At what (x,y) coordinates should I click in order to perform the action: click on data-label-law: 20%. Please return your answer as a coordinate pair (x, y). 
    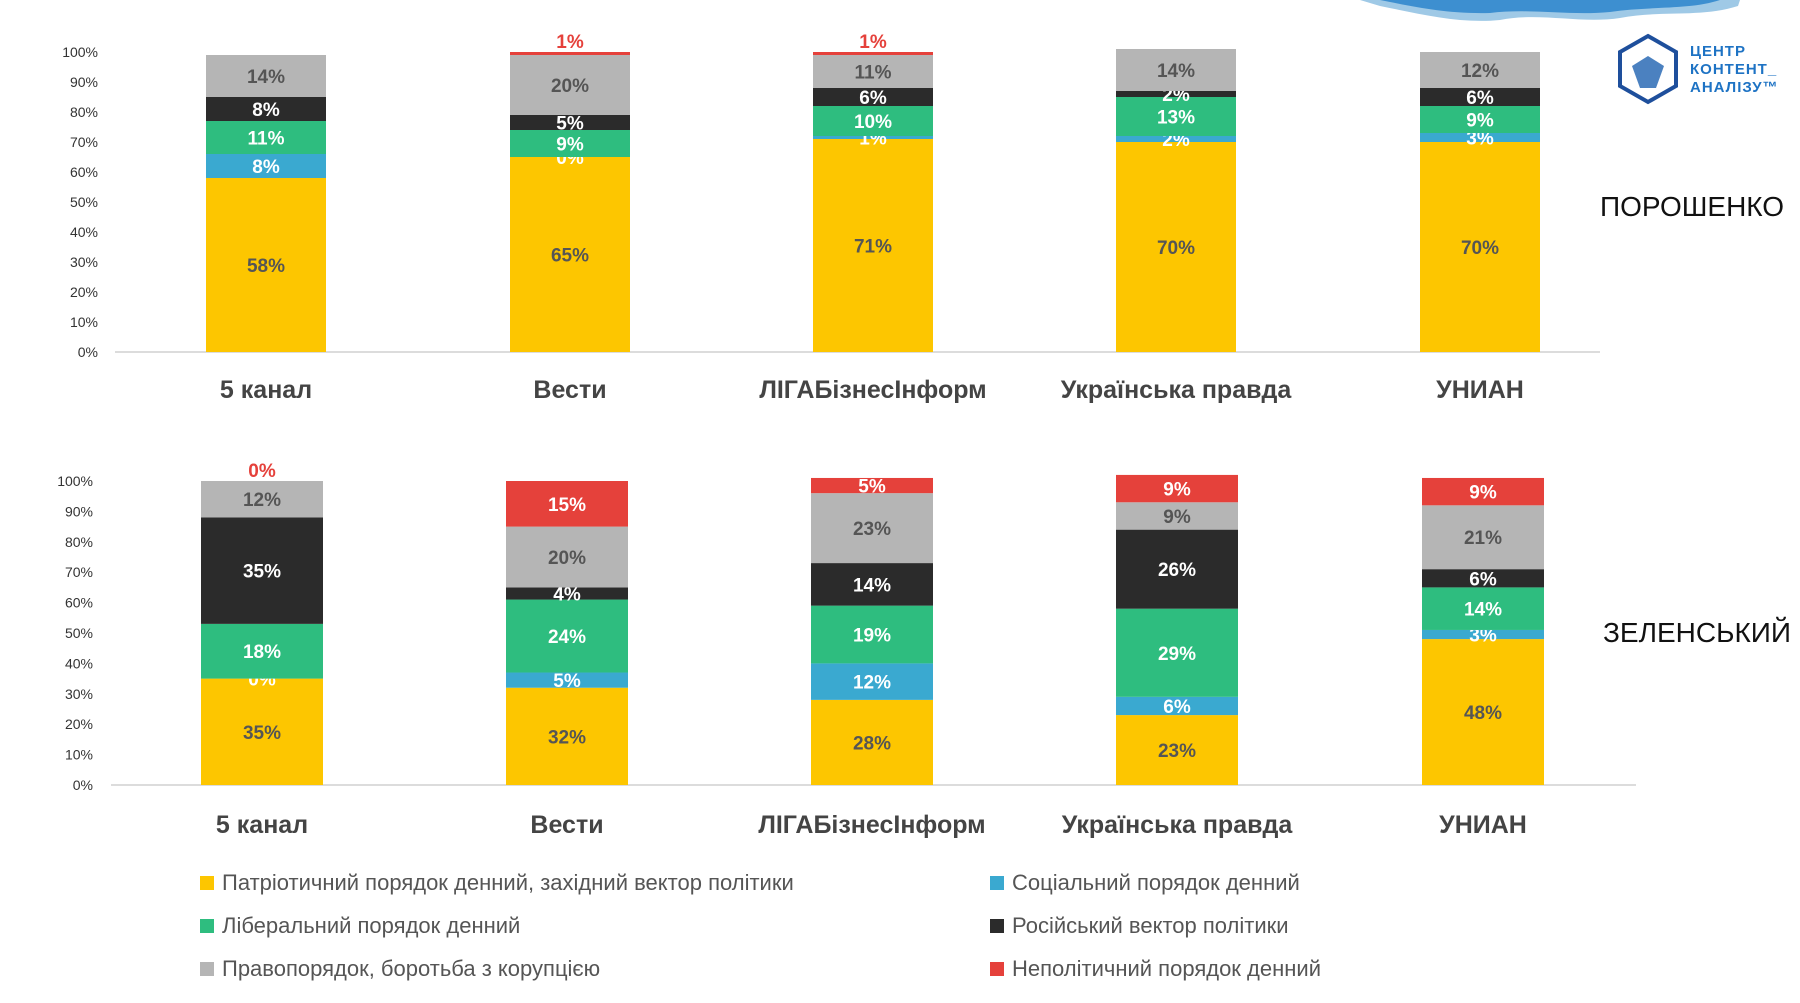
    Looking at the image, I should click on (570, 86).